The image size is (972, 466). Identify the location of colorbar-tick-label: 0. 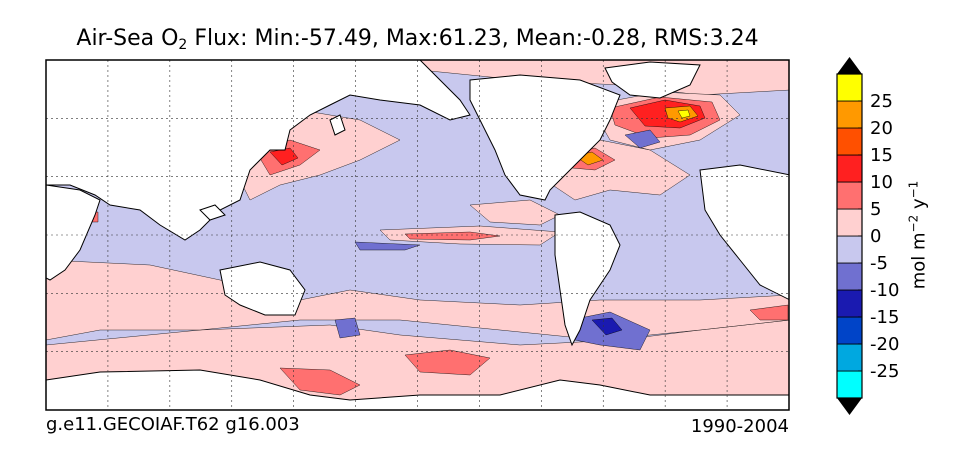
(875, 236).